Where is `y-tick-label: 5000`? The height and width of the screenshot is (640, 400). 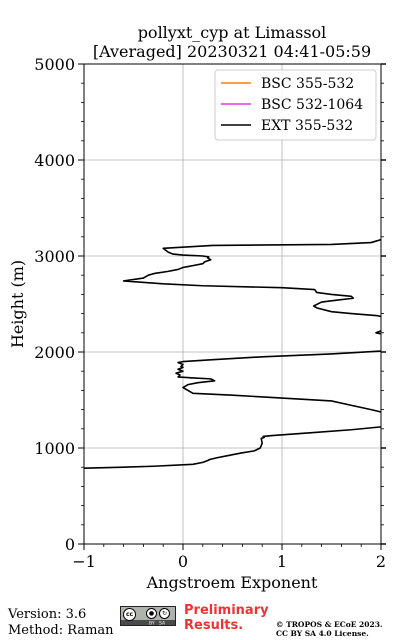 y-tick-label: 5000 is located at coordinates (54, 64).